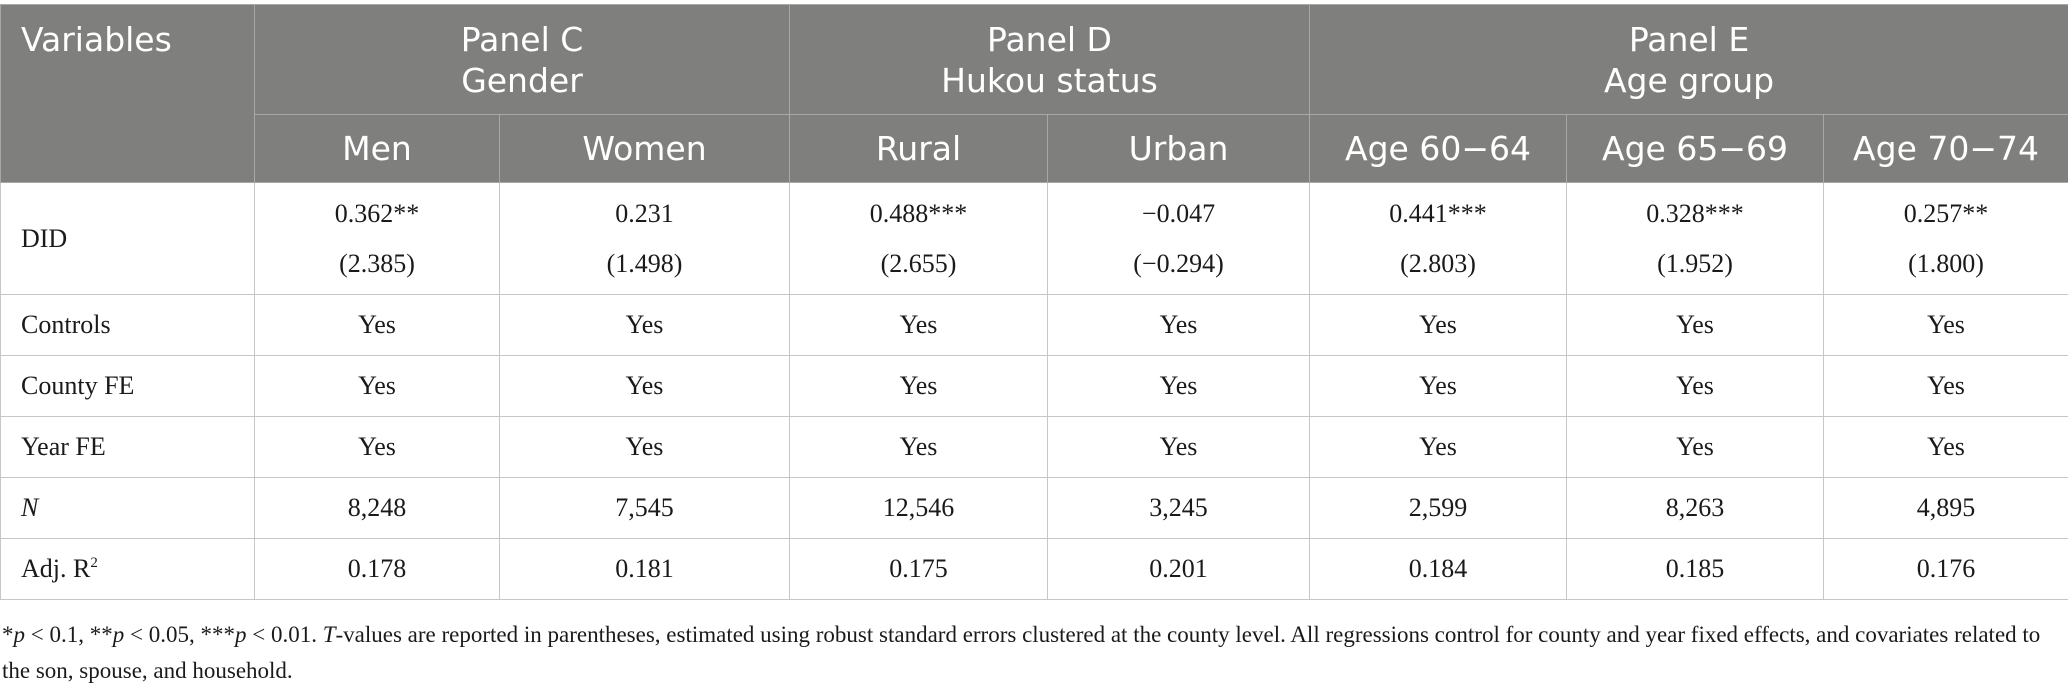  I want to click on panel-c-subtitle: Gender, so click(522, 80).